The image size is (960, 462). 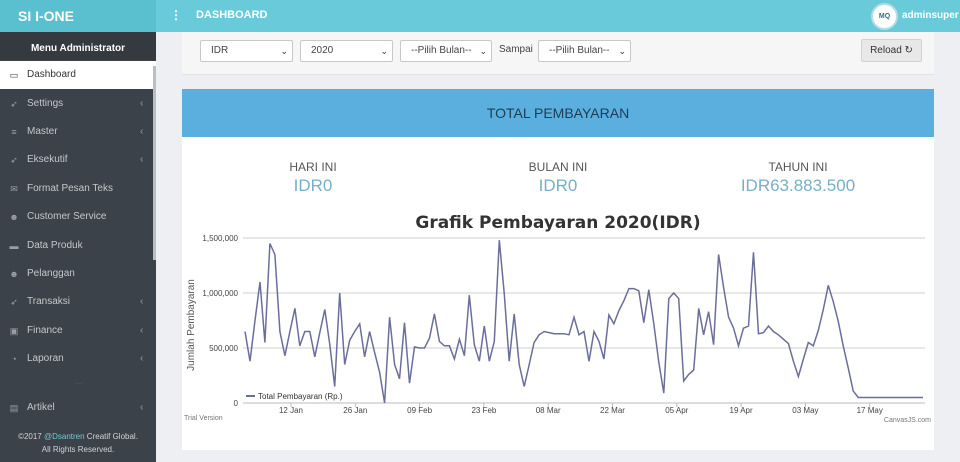 I want to click on sidebar-item-settings: ➶ Settings ‹, so click(x=78, y=104).